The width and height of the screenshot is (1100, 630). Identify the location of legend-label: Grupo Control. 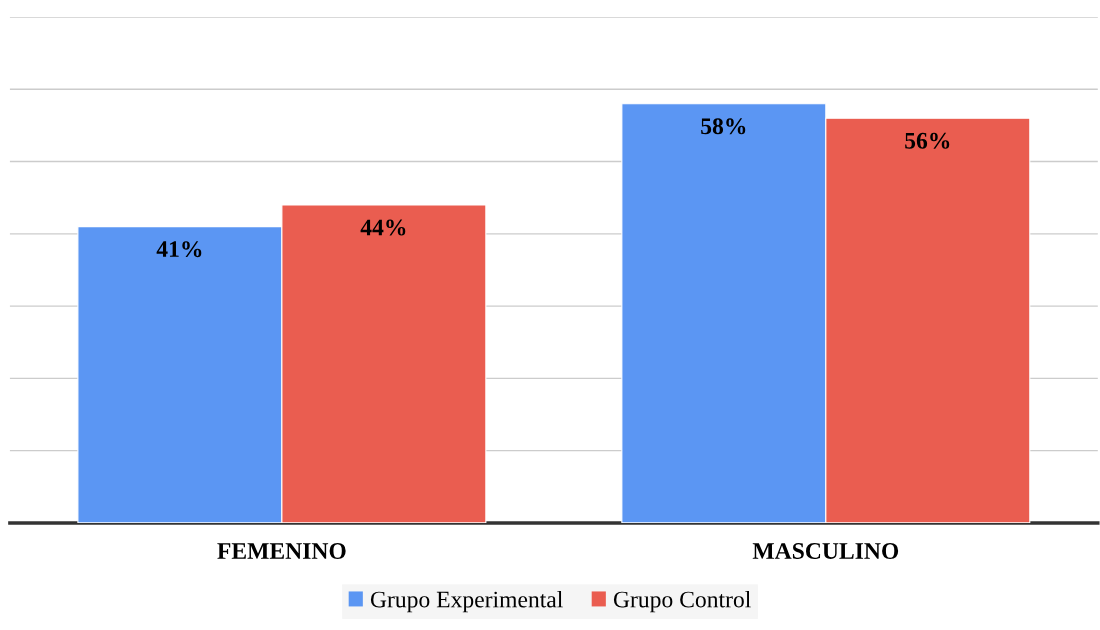
(682, 601).